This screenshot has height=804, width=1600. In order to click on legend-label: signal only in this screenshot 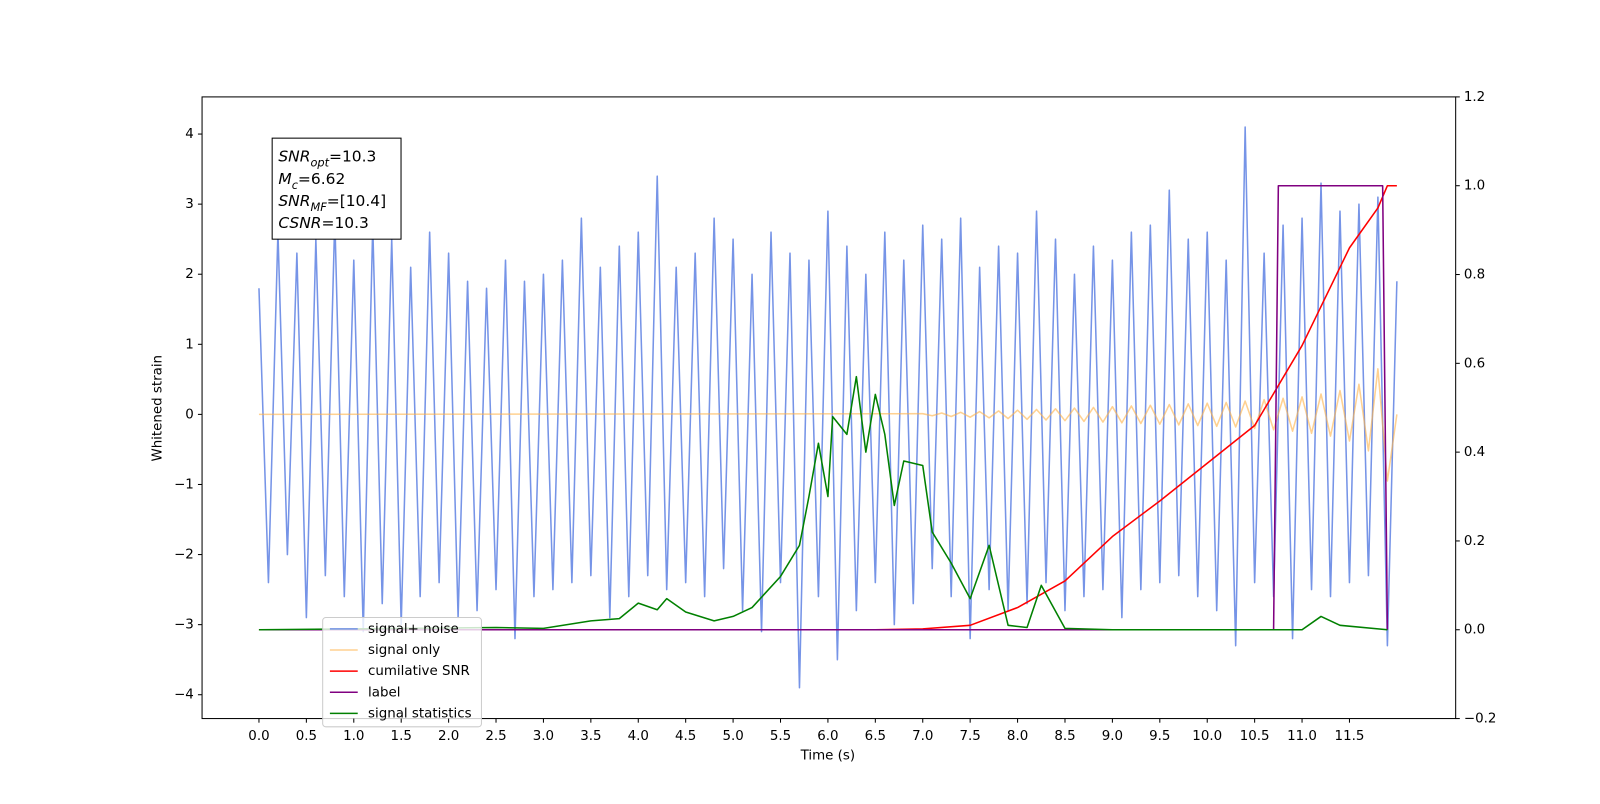, I will do `click(404, 650)`.